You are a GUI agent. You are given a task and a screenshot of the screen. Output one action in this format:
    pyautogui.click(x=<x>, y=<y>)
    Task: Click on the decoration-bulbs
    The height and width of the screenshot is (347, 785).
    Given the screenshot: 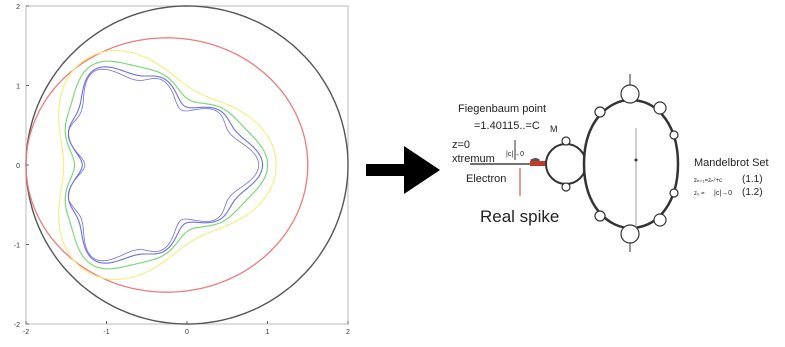 What is the action you would take?
    pyautogui.click(x=620, y=164)
    